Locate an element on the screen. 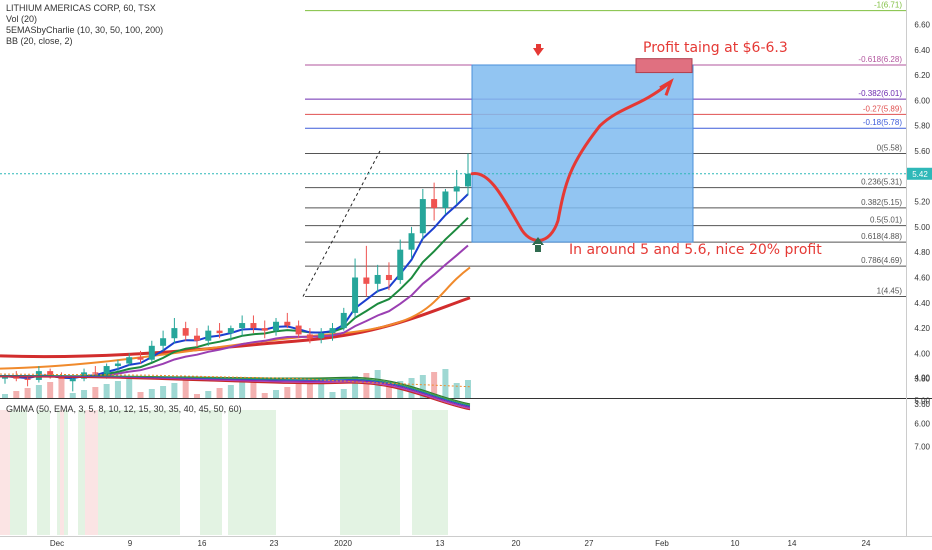 The width and height of the screenshot is (932, 550). fib-label-2: -0.382(6.01) is located at coordinates (880, 93).